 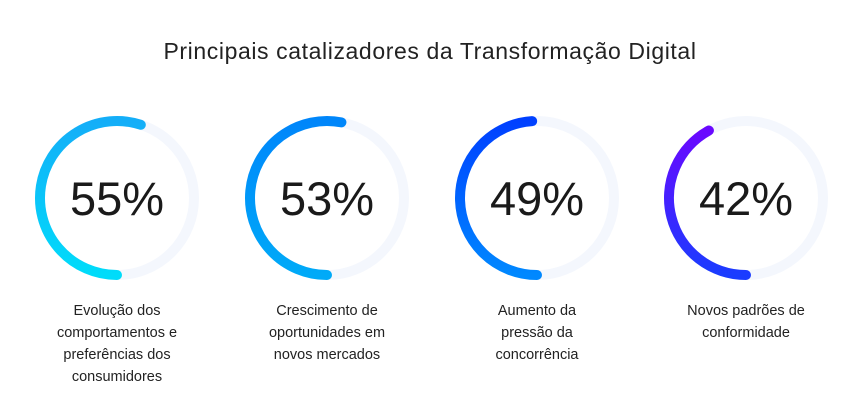 I want to click on progress-ring-item: 42% Novos padrões de conformidade, so click(x=746, y=226).